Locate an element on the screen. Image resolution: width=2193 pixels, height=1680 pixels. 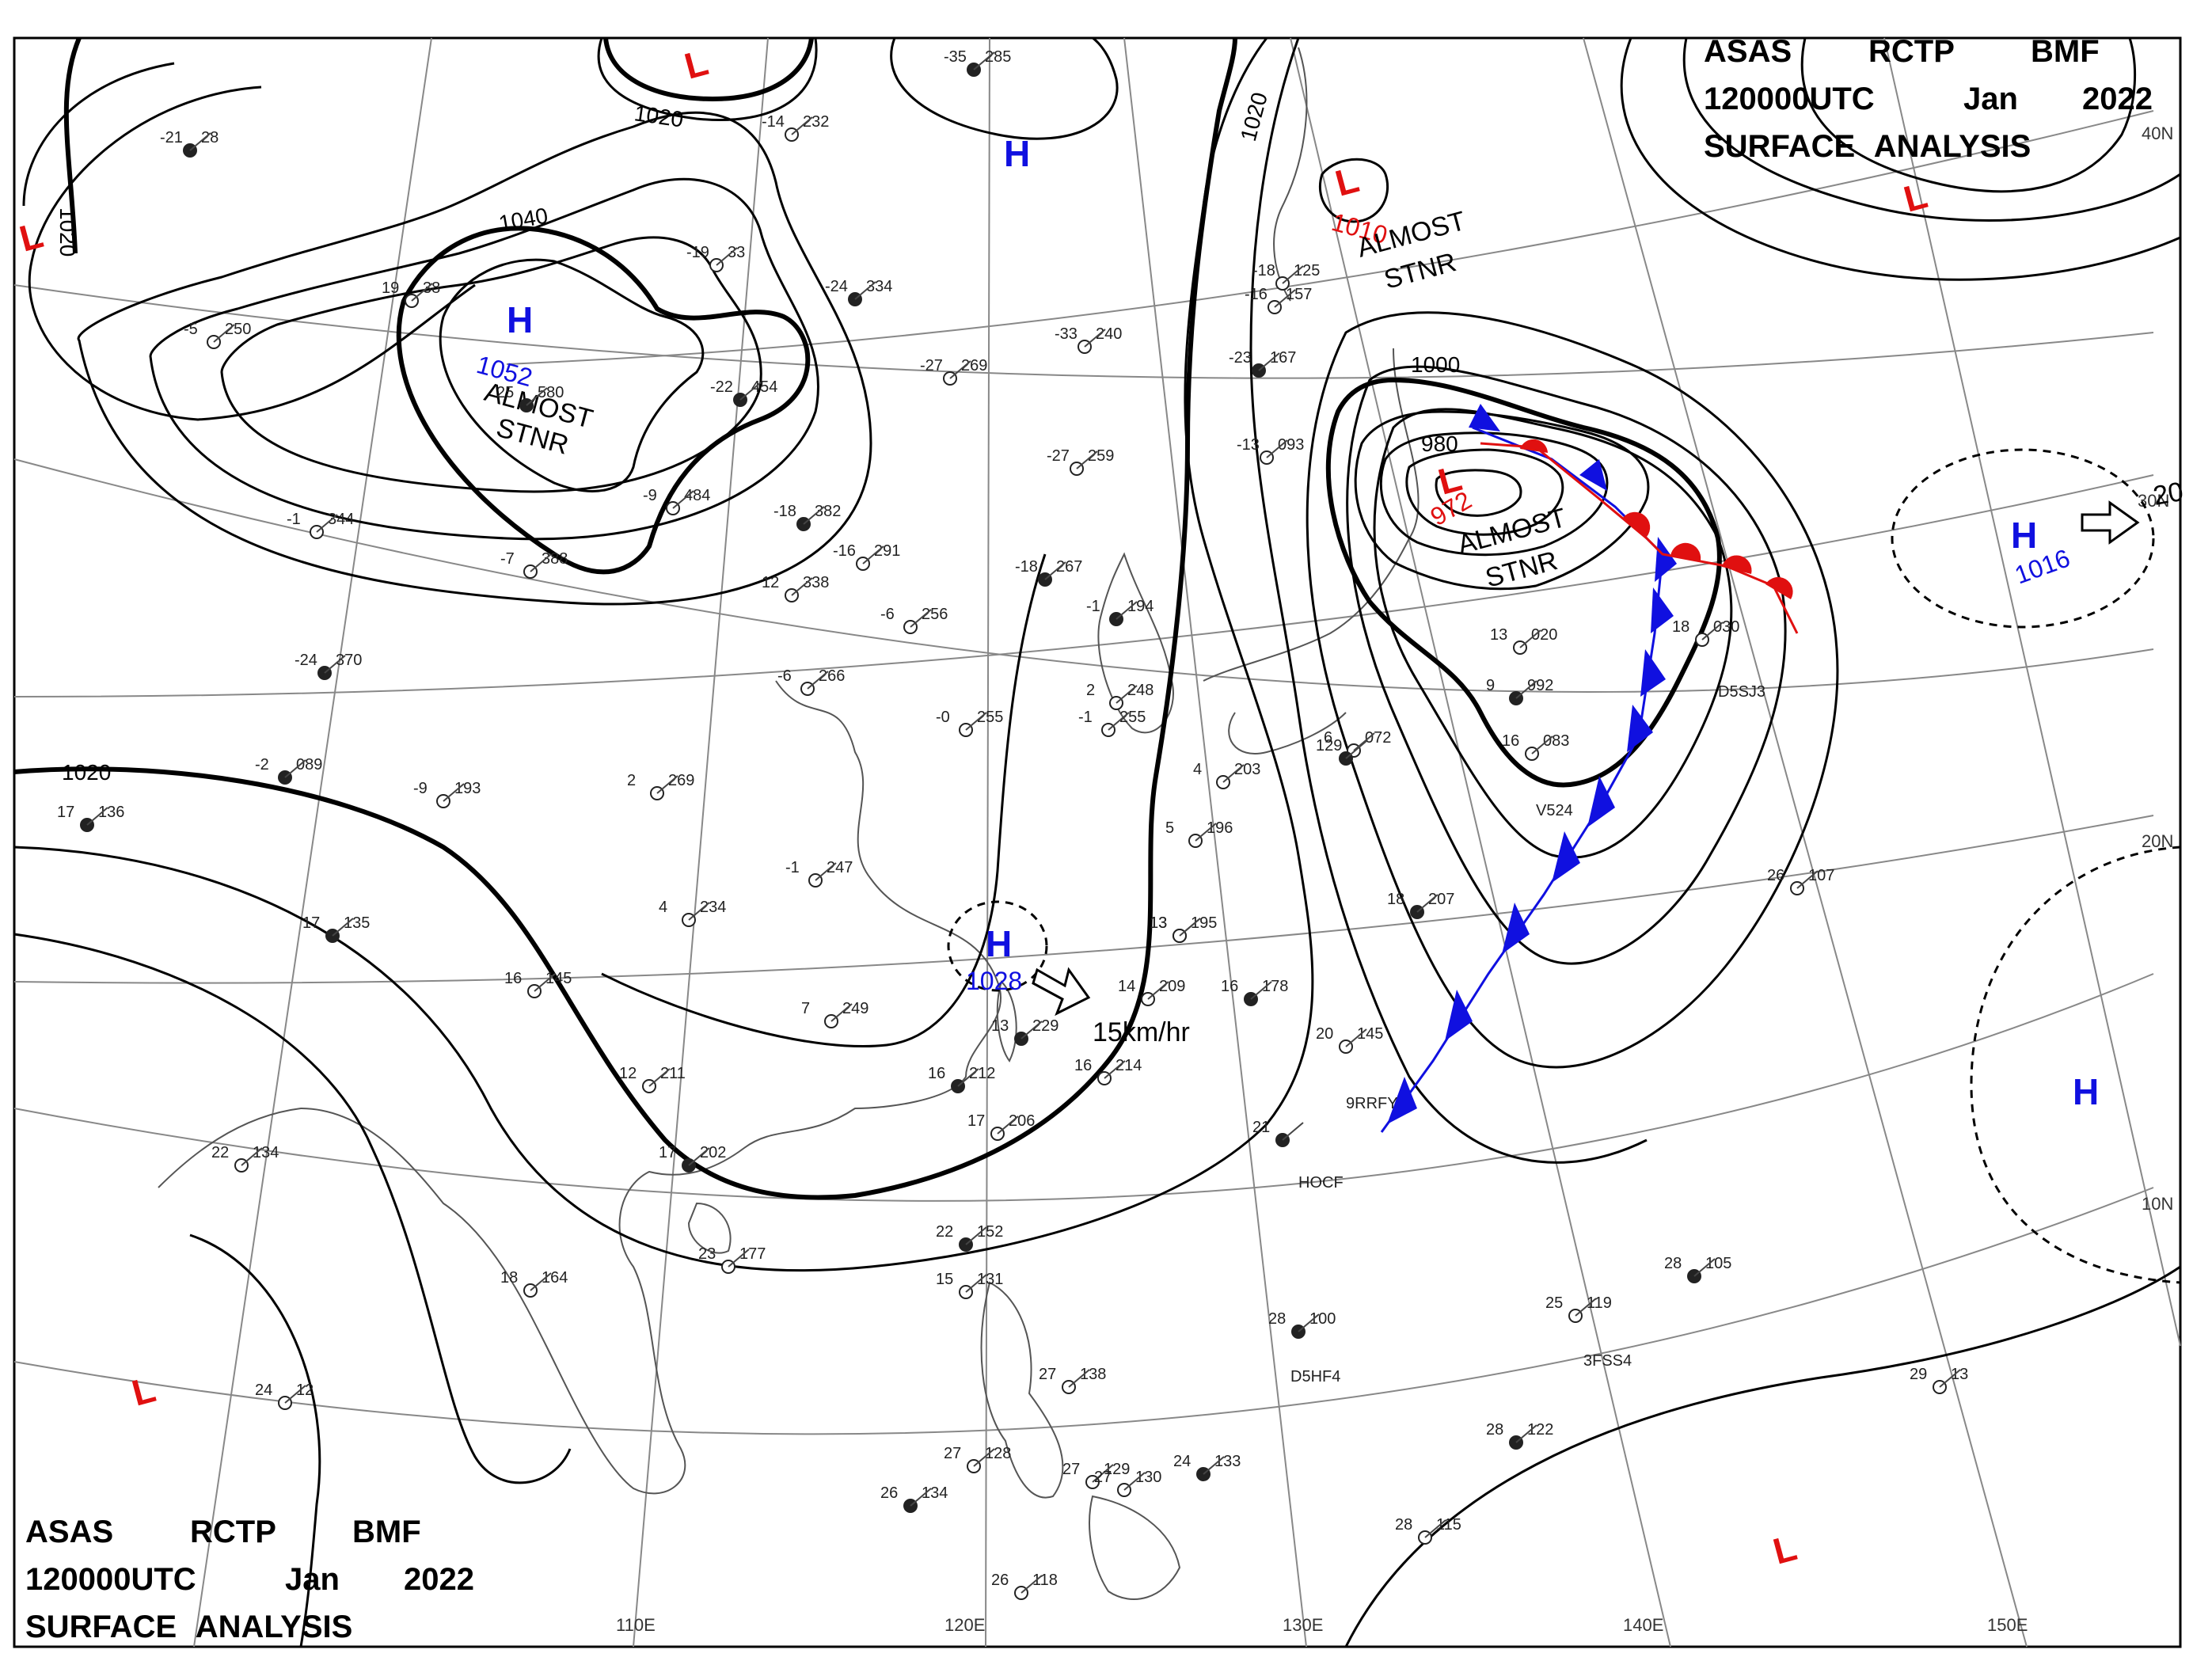
station-pressure: 291 is located at coordinates (887, 551).